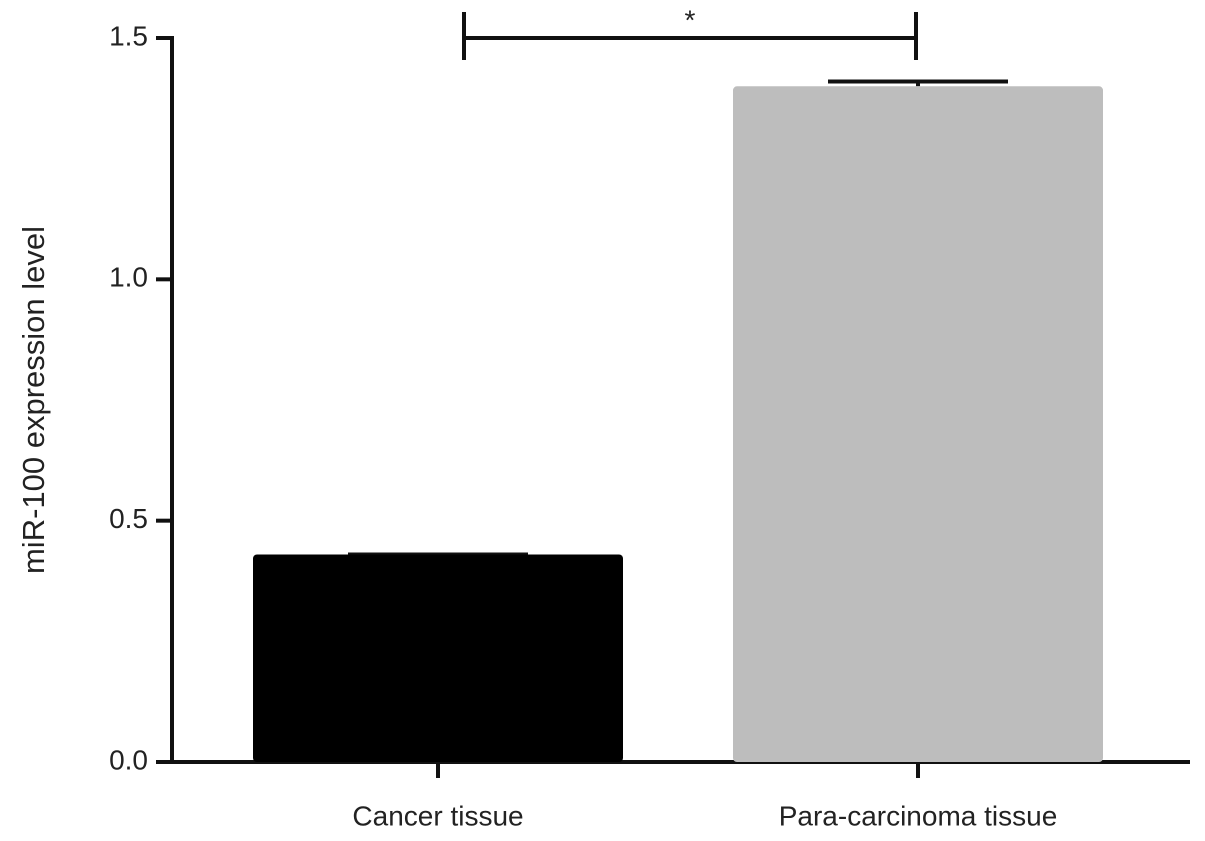 The image size is (1205, 841). I want to click on y-axis-label: miR-100 expression level, so click(33, 400).